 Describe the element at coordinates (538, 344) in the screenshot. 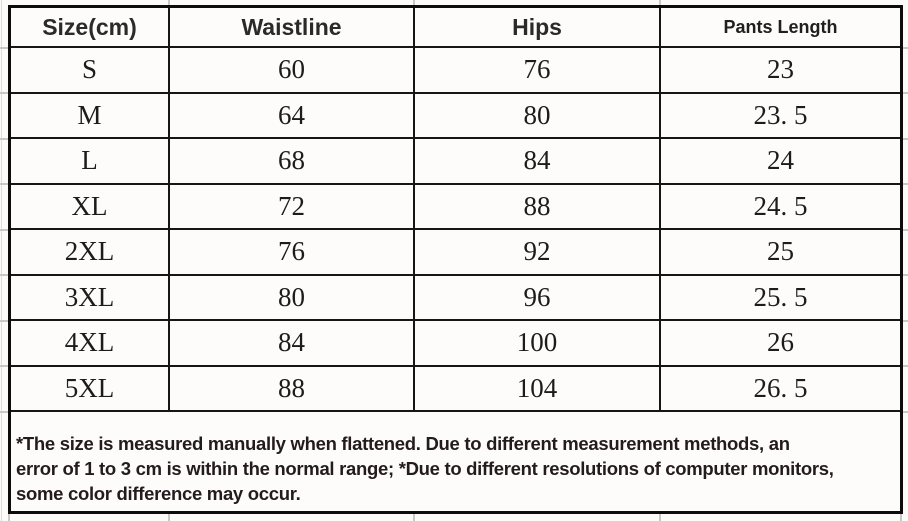

I see `cell-hips: 100` at that location.